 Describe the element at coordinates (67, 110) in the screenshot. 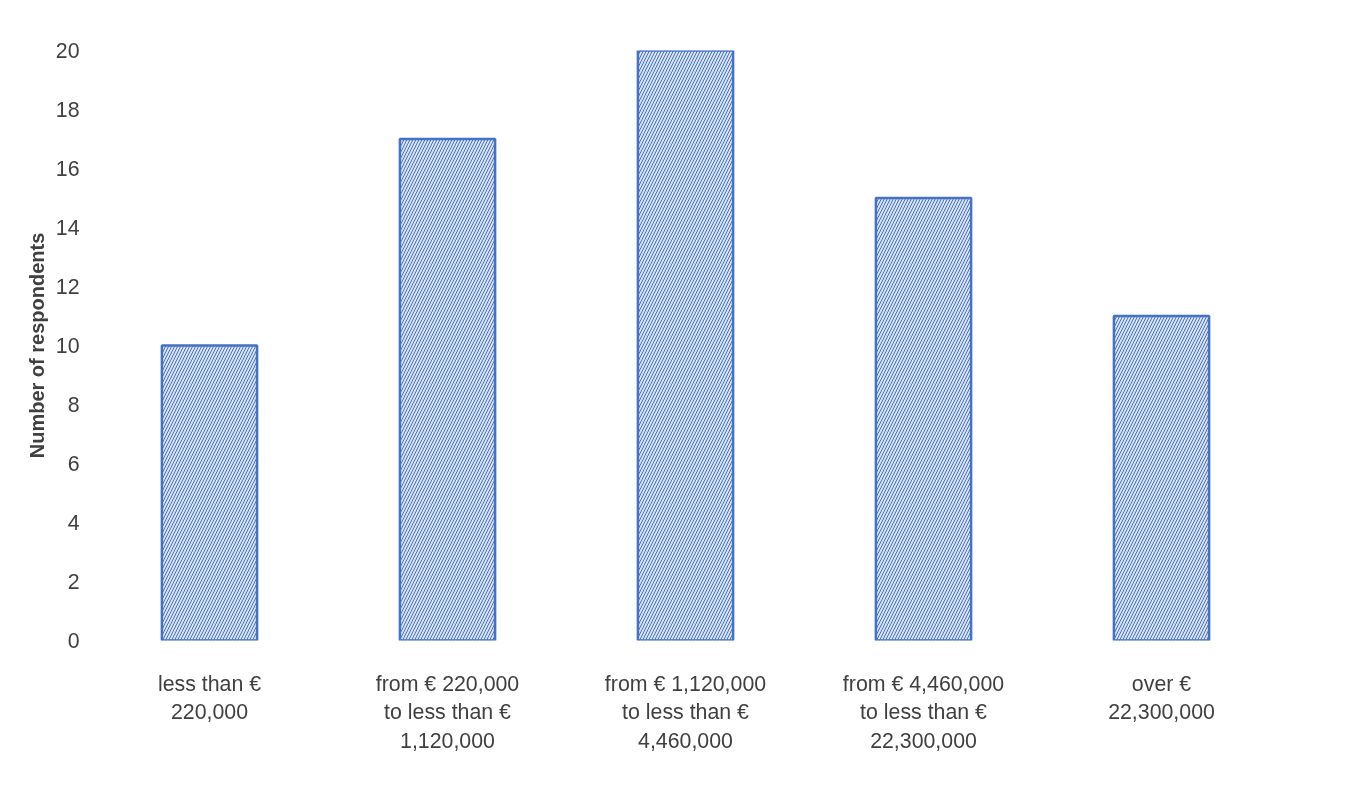

I see `y-tick-label: 18` at that location.